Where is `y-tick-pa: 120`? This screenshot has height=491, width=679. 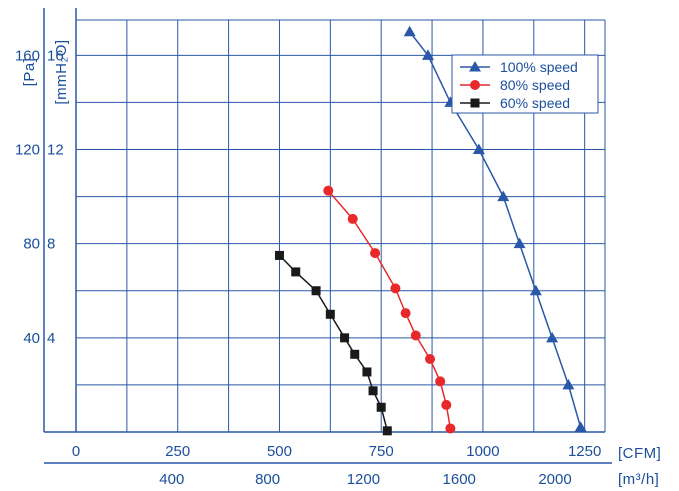
y-tick-pa: 120 is located at coordinates (27, 149).